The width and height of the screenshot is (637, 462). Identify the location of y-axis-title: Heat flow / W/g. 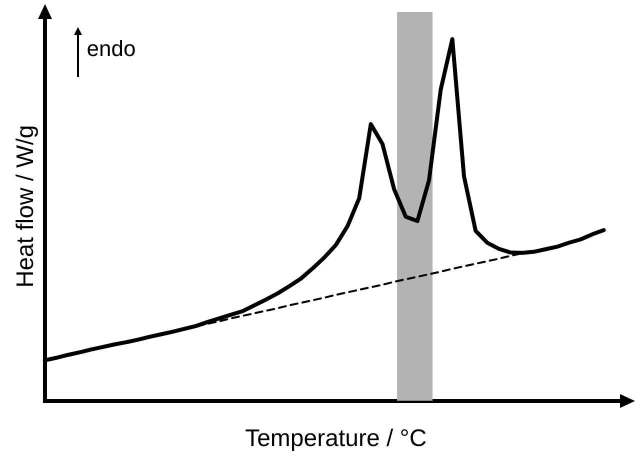
(26, 206).